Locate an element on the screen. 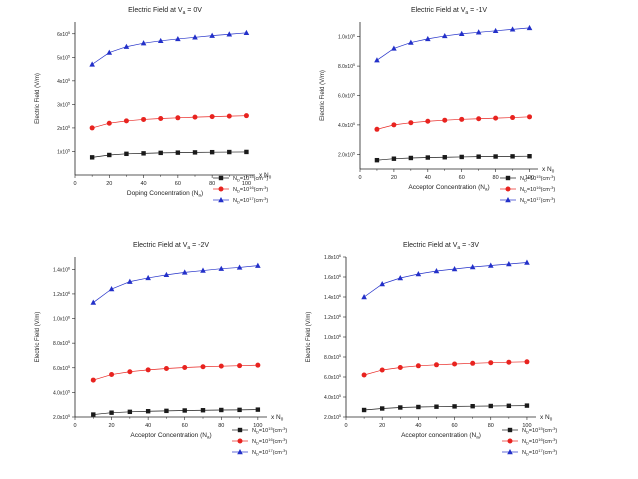  y-tick-base: 1.6x10 is located at coordinates (331, 278).